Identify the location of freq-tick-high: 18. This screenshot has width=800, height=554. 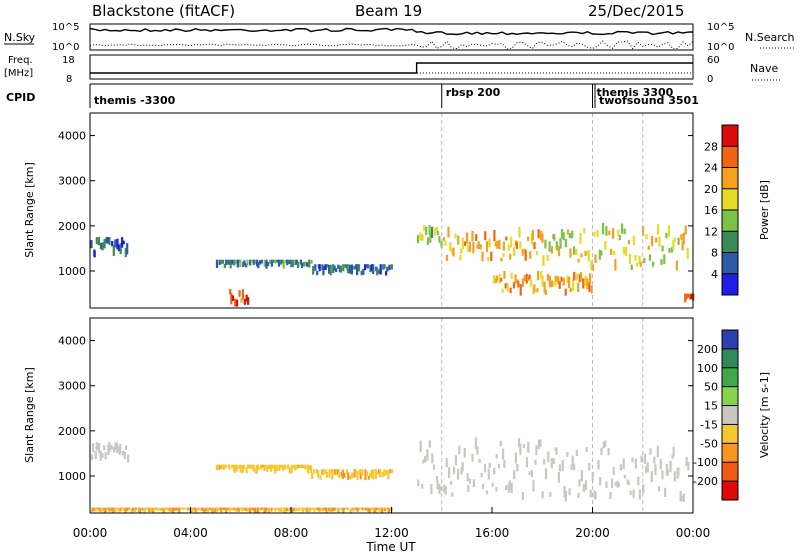
(68, 60).